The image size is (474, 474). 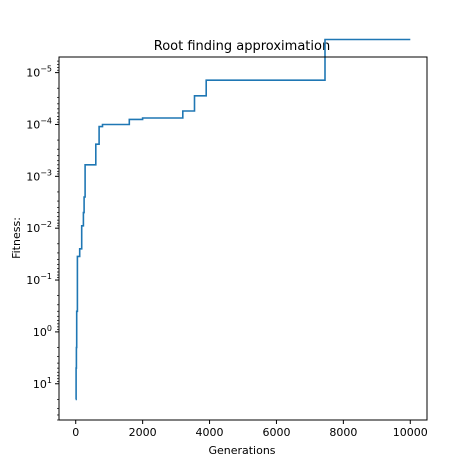 I want to click on y-tick-label: 10⁻⁵, so click(x=39, y=72).